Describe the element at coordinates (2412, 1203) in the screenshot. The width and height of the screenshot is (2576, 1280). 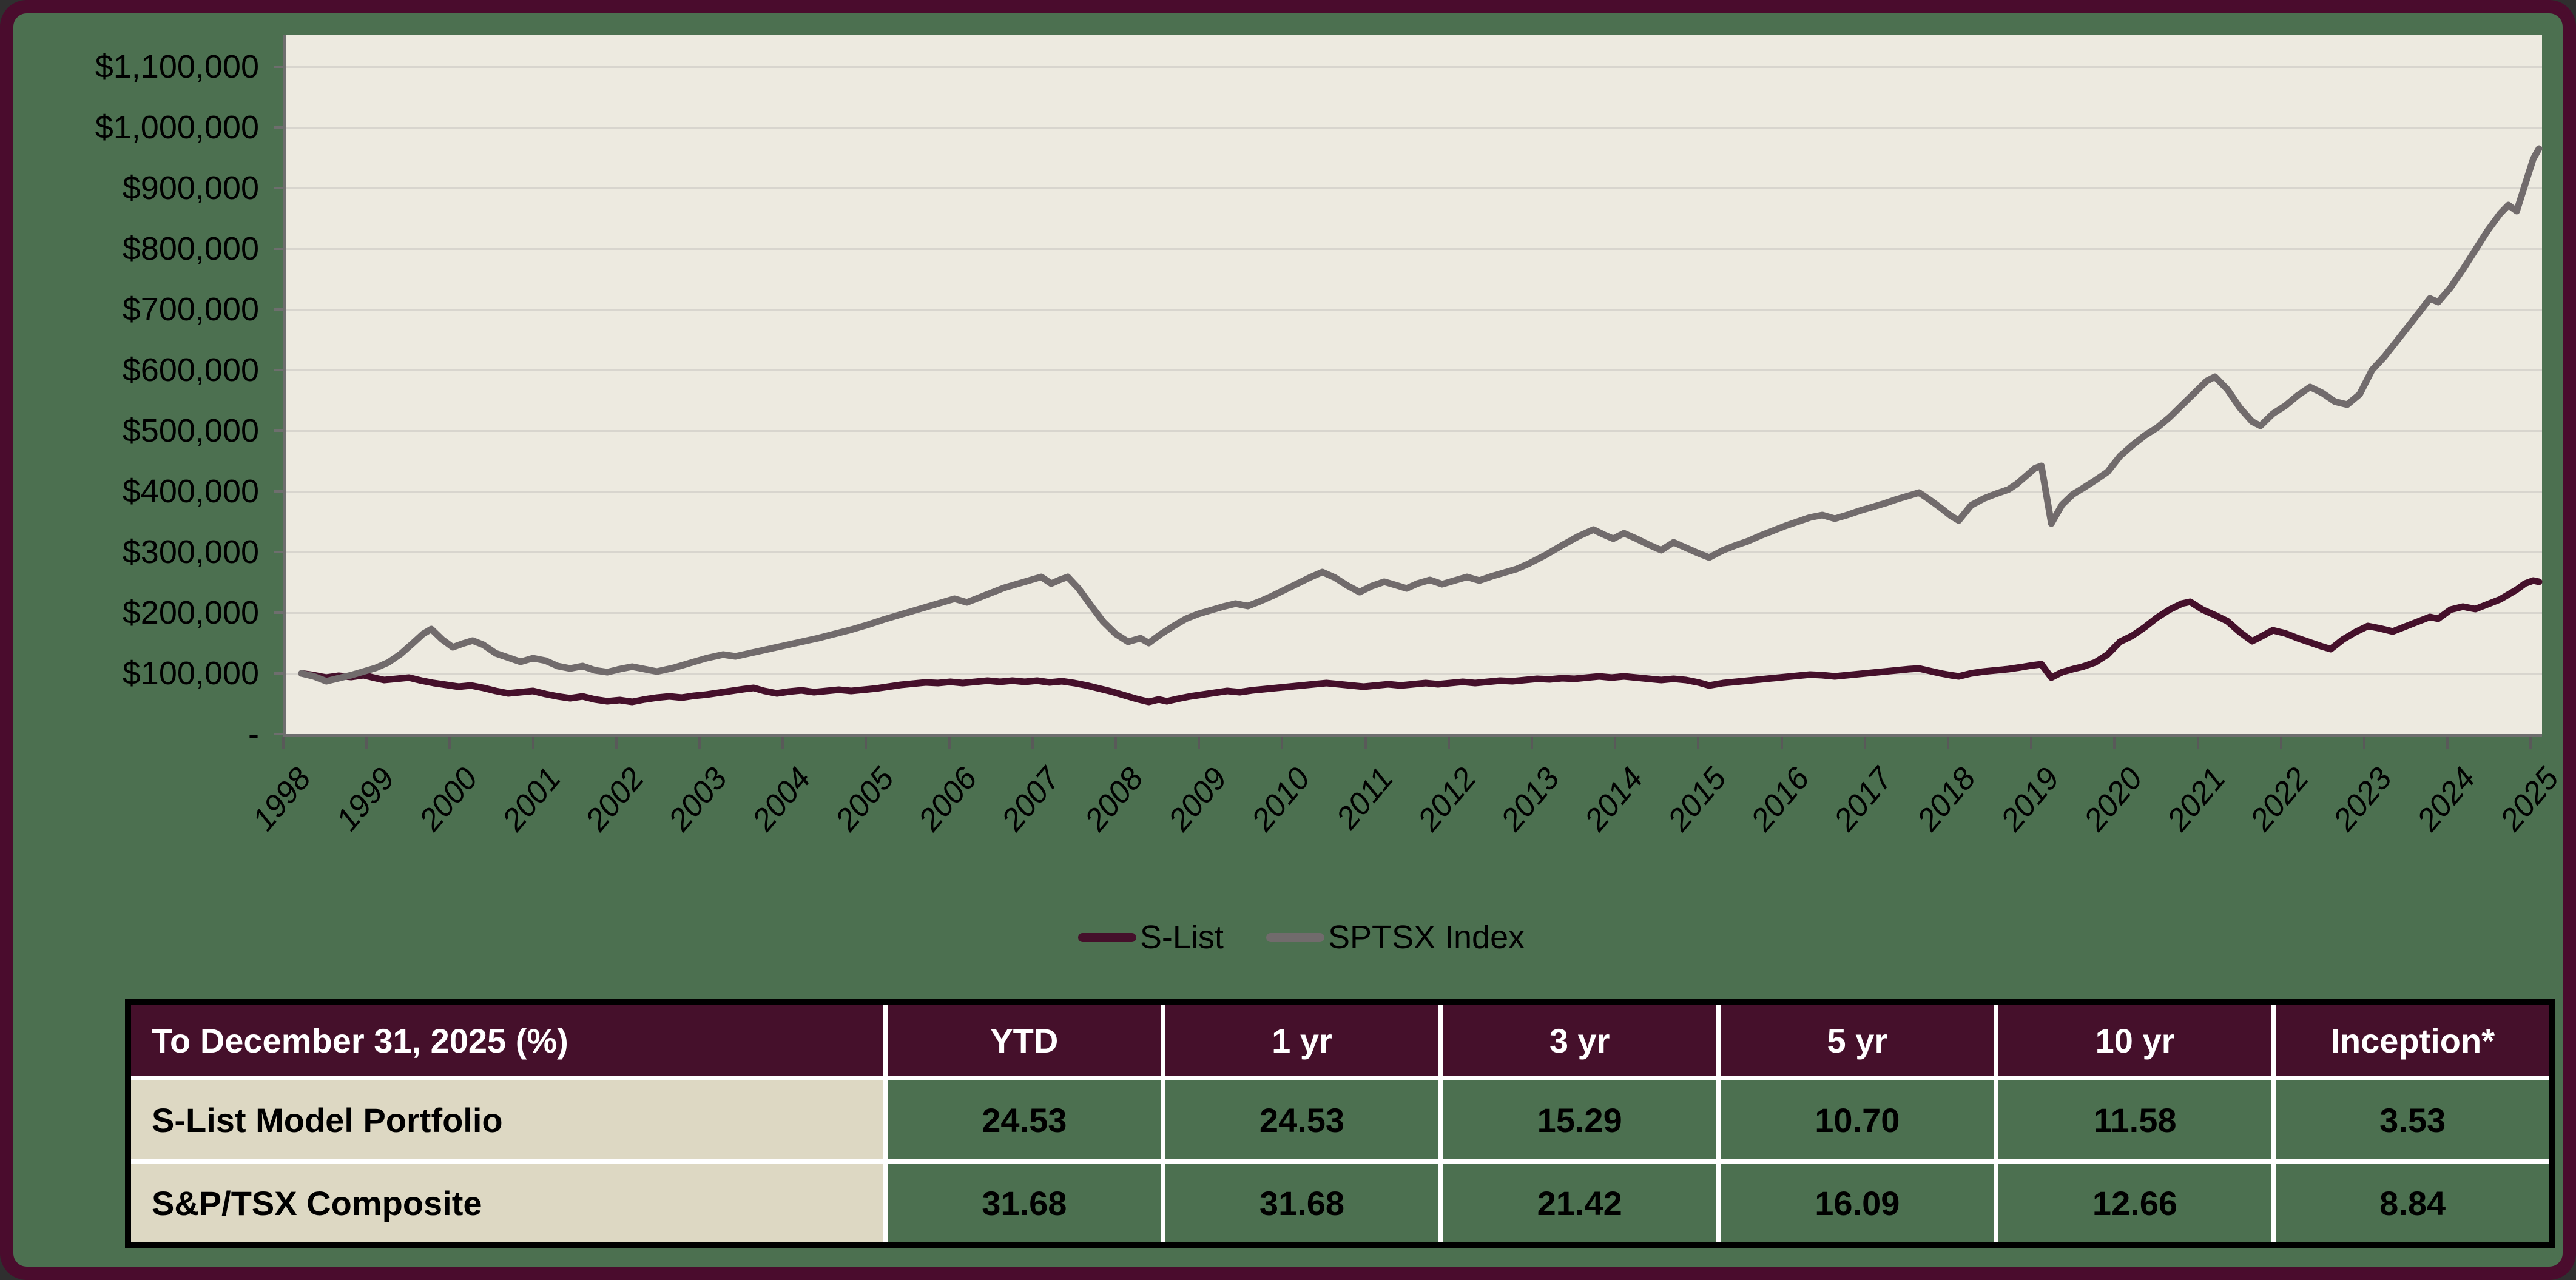
I see `sptsx-inception-value: 8.84` at that location.